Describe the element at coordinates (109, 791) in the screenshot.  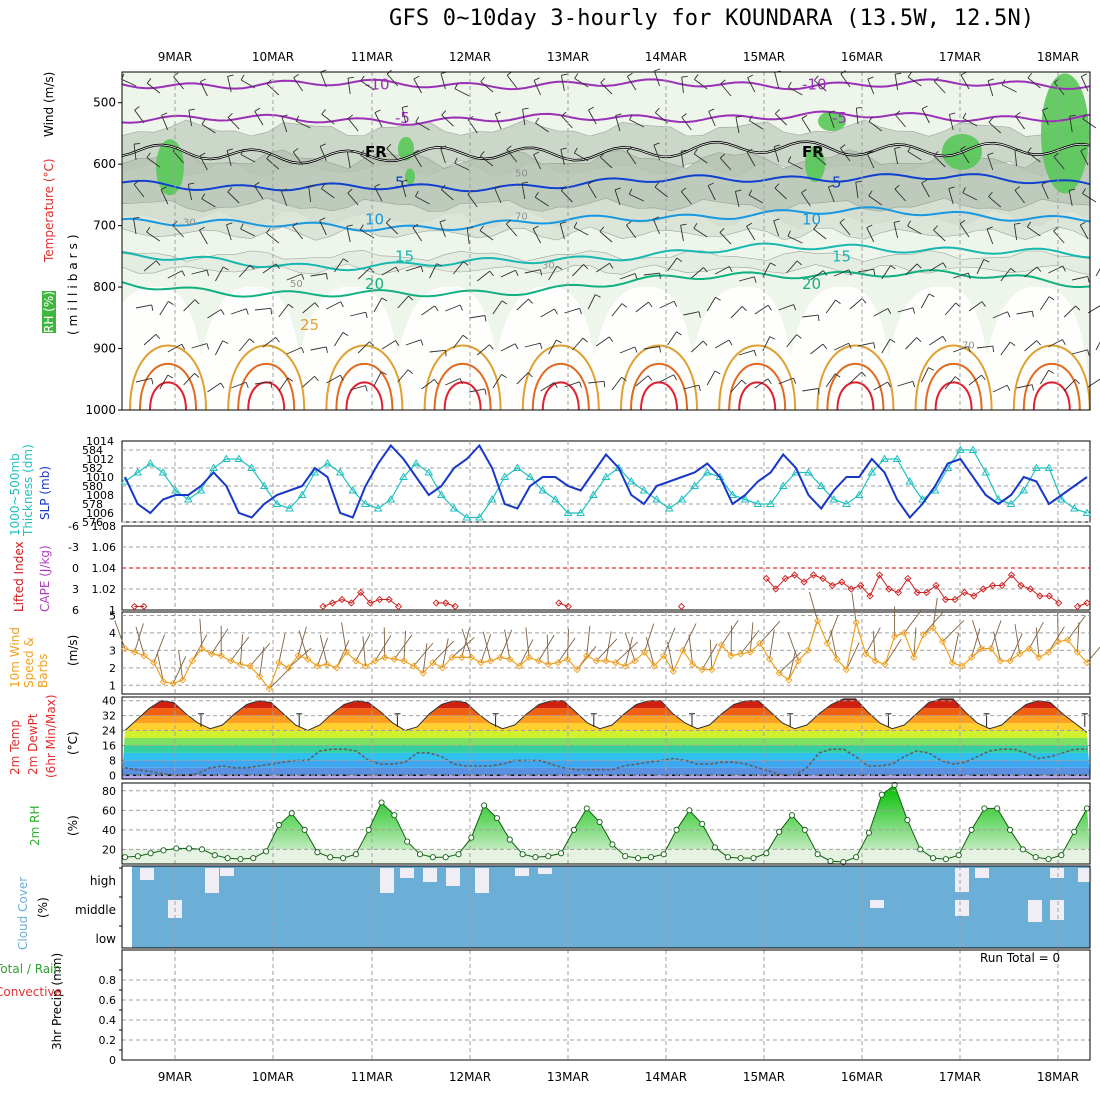
I see `rh-tick-label-3: 80` at that location.